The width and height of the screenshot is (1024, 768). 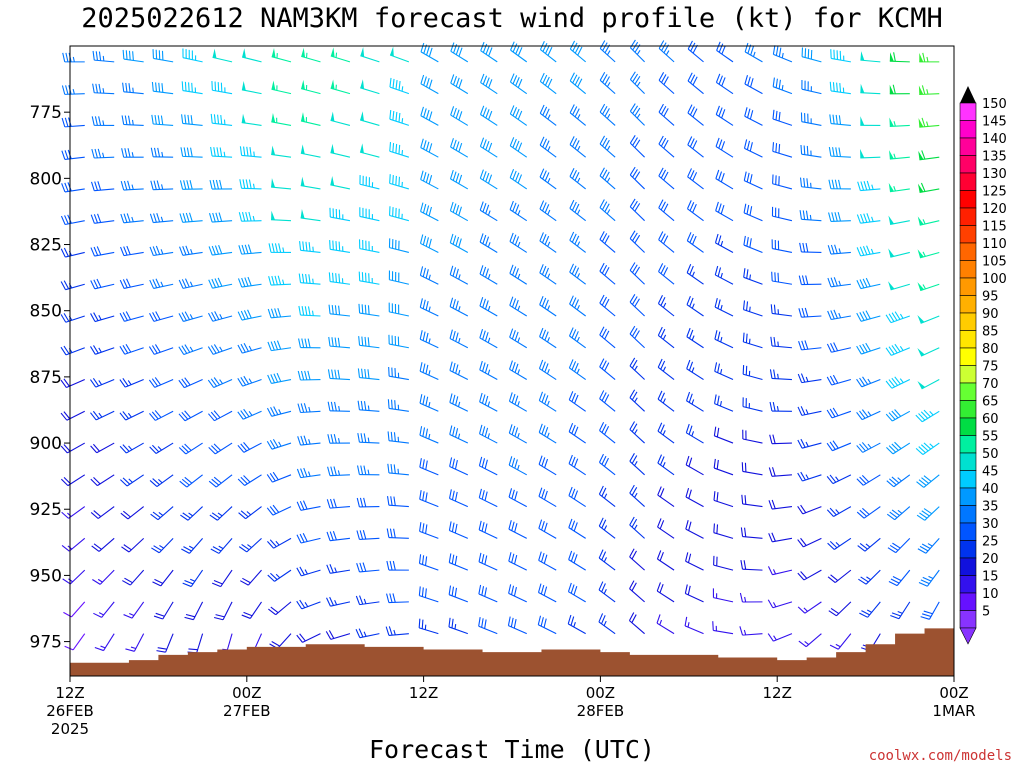 What do you see at coordinates (246, 711) in the screenshot?
I see `x-tick-label-1-1: 27FEB` at bounding box center [246, 711].